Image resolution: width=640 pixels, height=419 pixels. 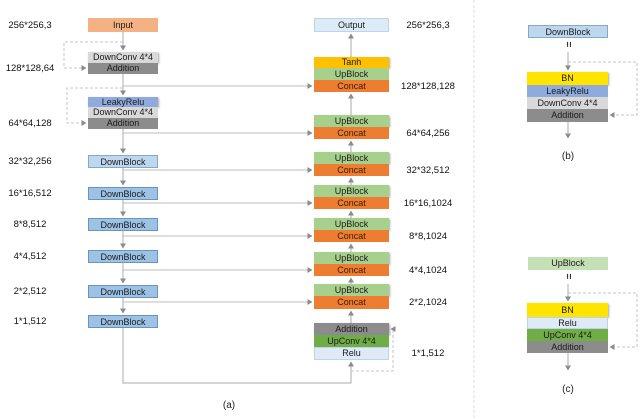 I want to click on dim-label: 32*32,256, so click(x=30, y=161).